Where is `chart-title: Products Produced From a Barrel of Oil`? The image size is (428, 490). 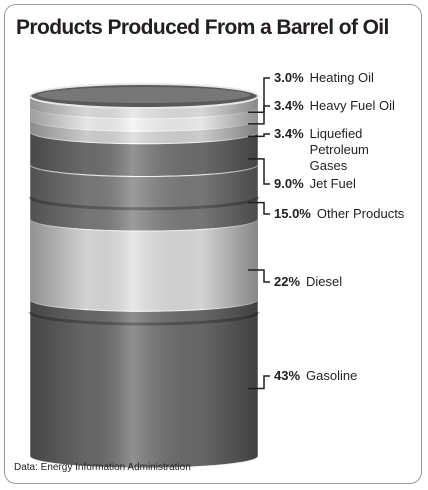 chart-title: Products Produced From a Barrel of Oil is located at coordinates (202, 27).